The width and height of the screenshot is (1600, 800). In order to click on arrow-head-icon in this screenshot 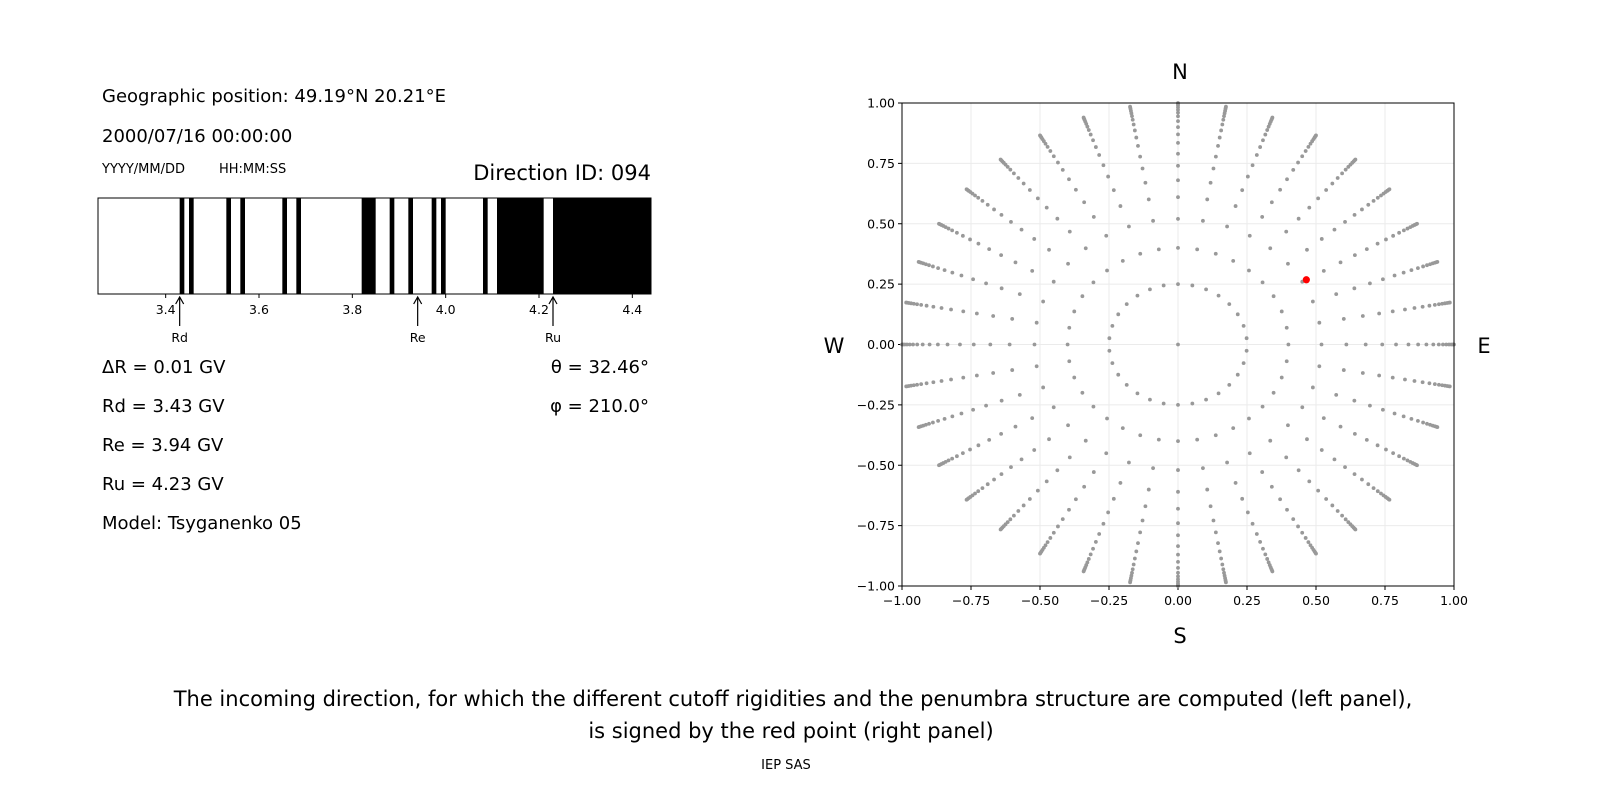, I will do `click(180, 300)`.